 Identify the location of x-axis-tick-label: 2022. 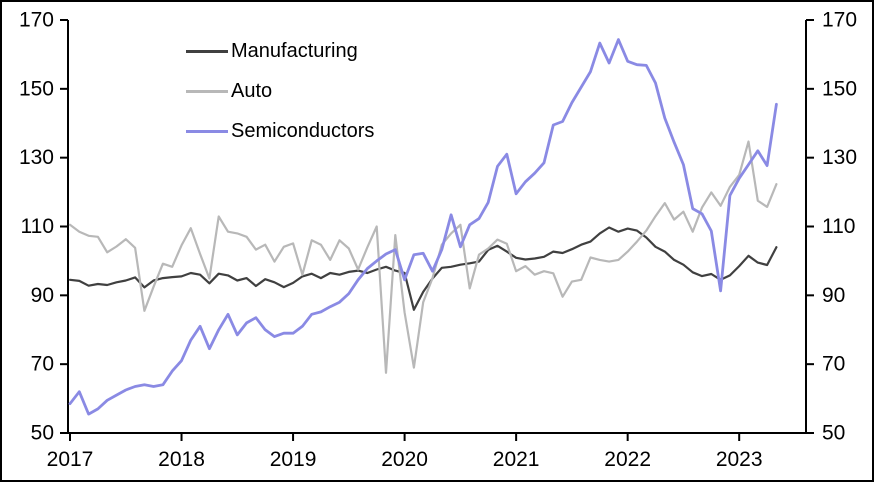
(627, 459).